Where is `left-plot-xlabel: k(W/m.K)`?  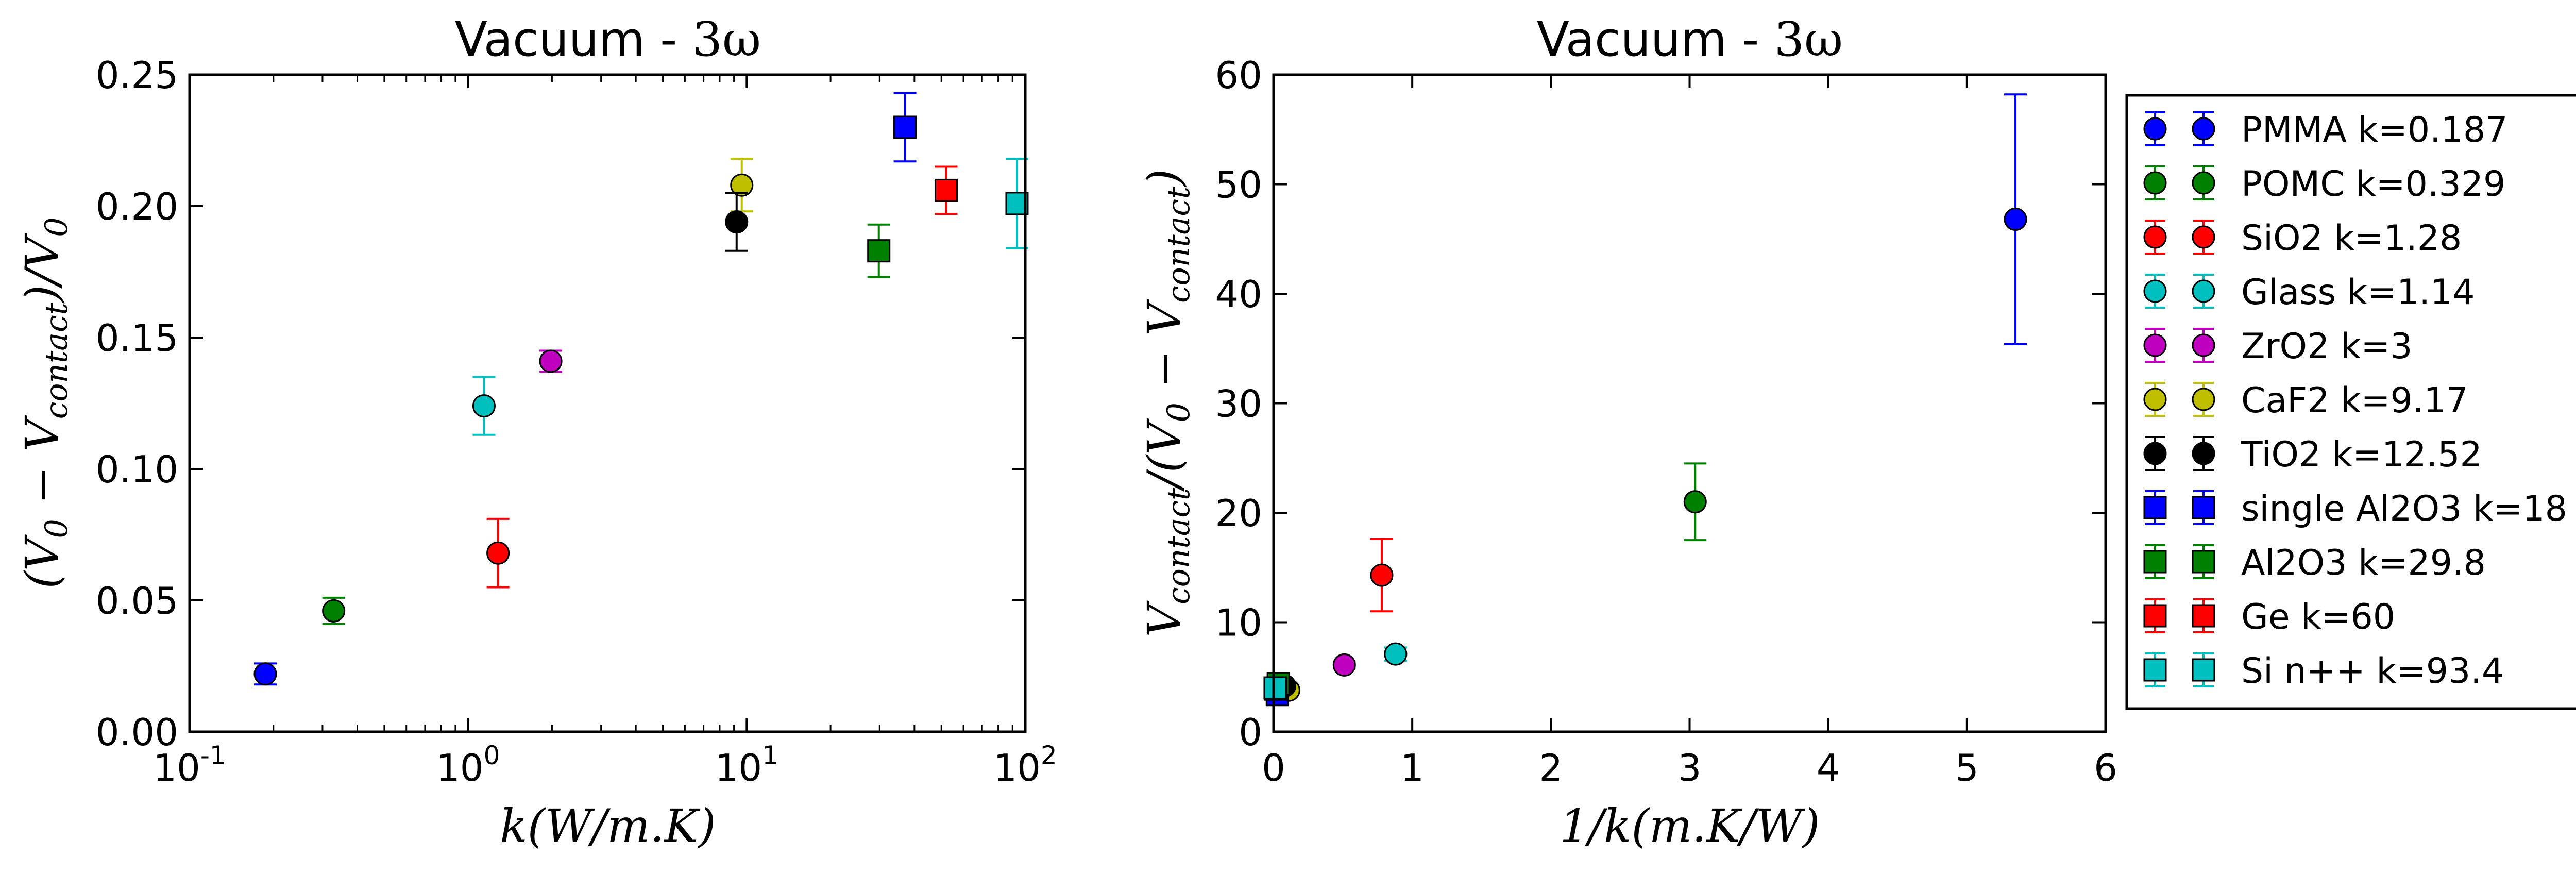 left-plot-xlabel: k(W/m.K) is located at coordinates (608, 825).